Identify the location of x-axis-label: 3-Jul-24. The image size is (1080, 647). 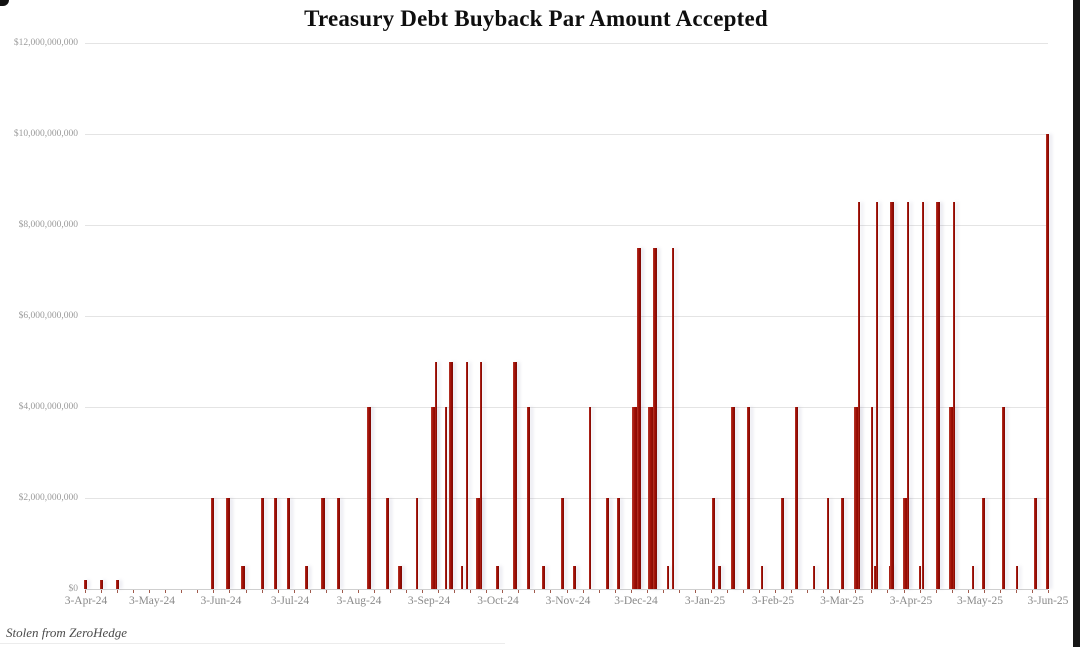
(290, 601).